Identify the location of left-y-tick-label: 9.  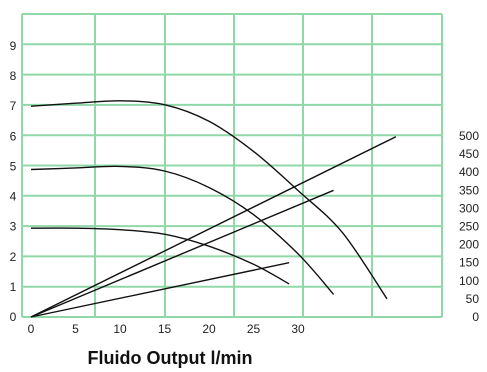
(13, 46).